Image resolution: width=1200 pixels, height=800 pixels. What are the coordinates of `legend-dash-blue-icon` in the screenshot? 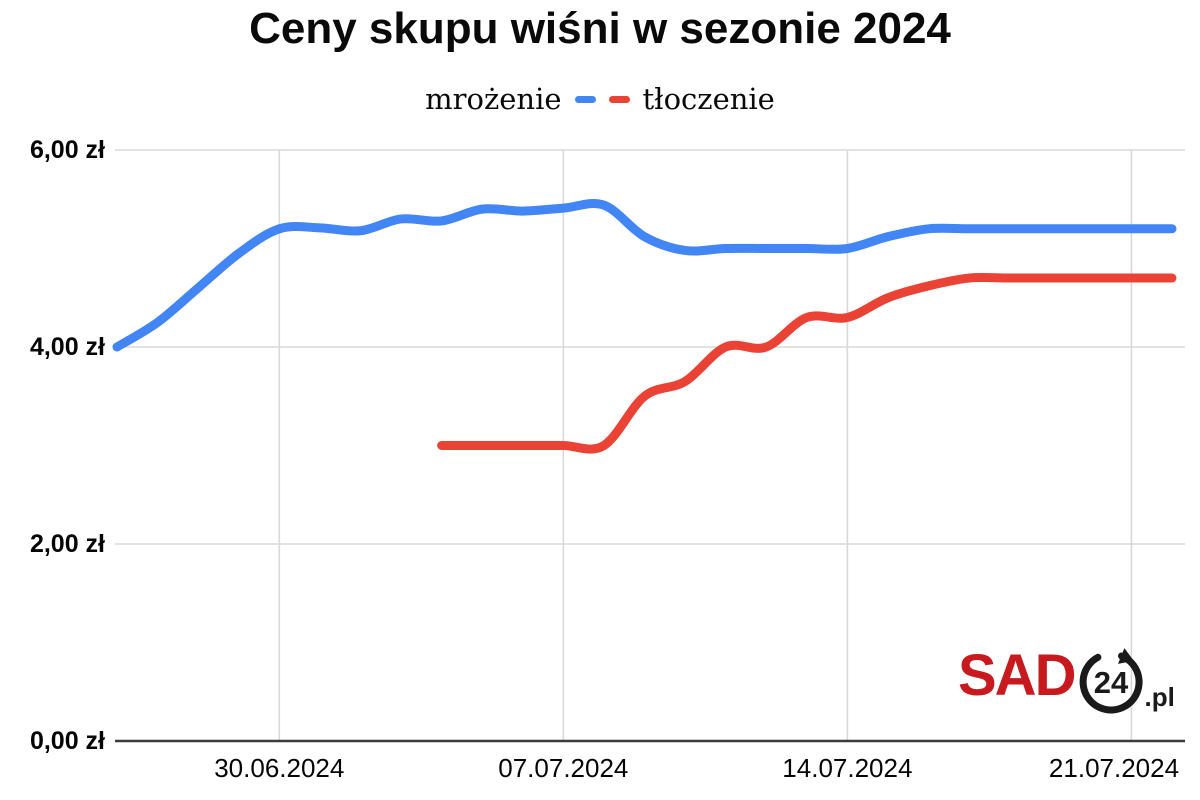 It's located at (585, 99).